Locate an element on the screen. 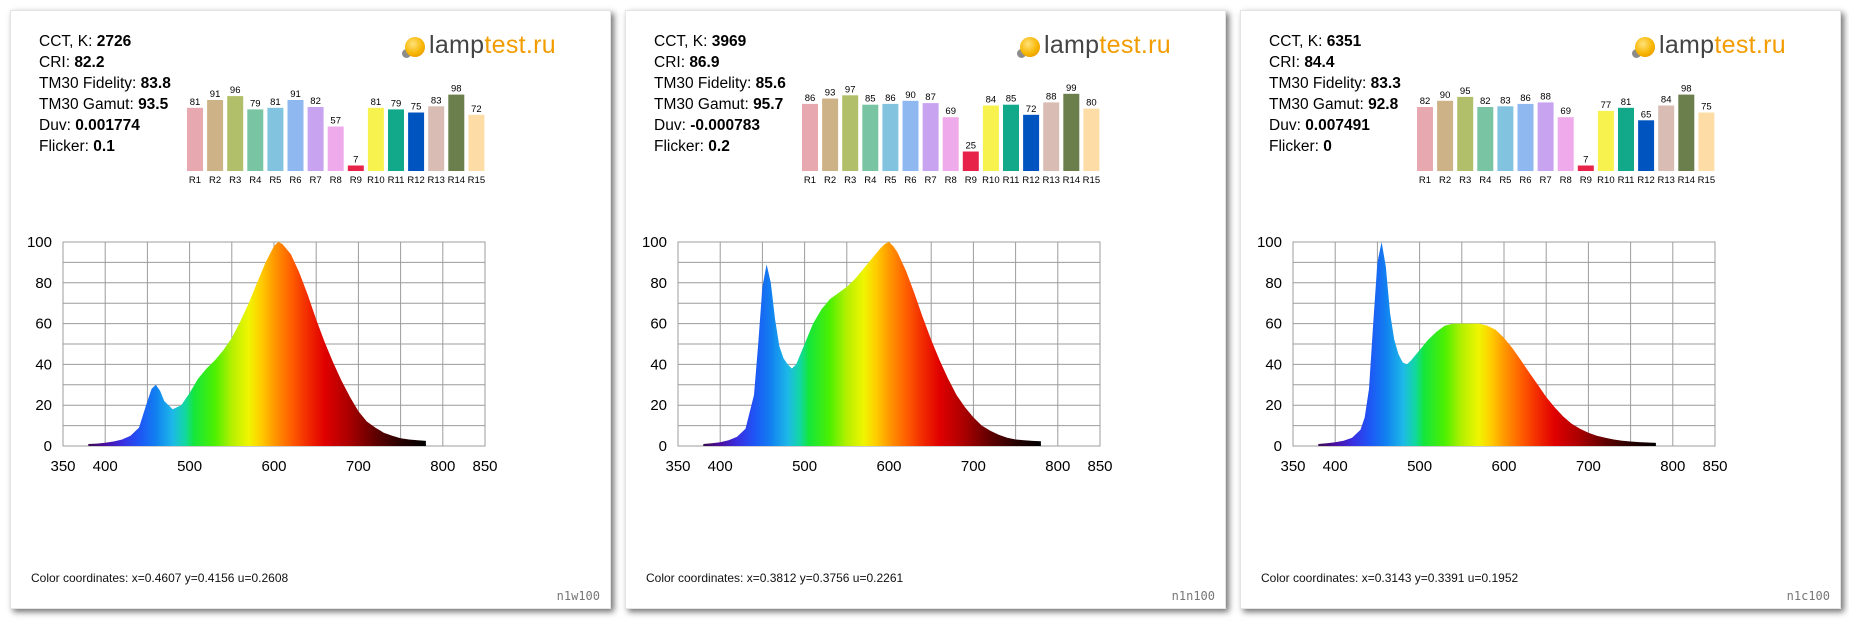  cri-row: CRI: 86.9 is located at coordinates (720, 62).